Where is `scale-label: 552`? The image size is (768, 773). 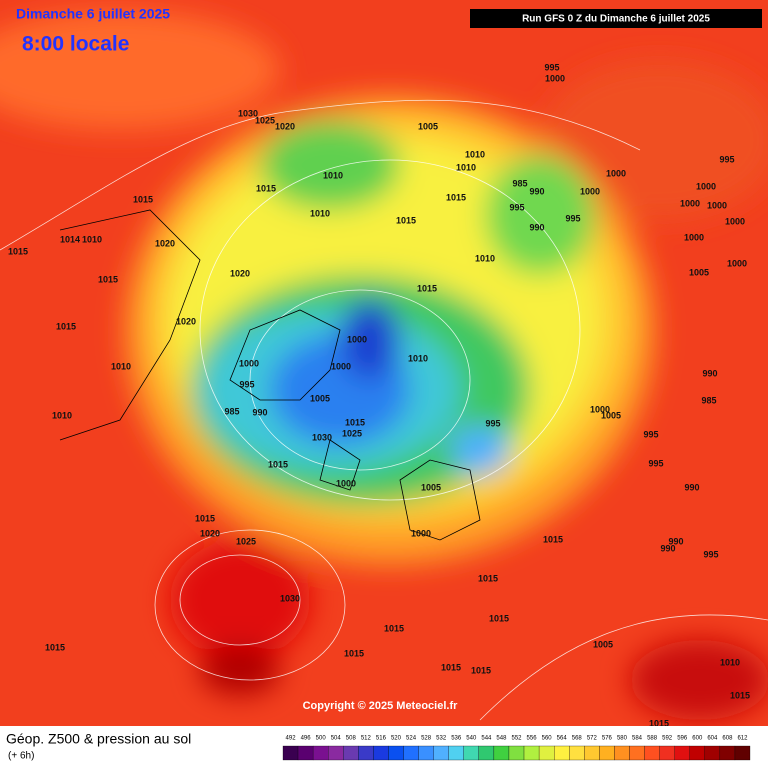
scale-label: 552 is located at coordinates (516, 739).